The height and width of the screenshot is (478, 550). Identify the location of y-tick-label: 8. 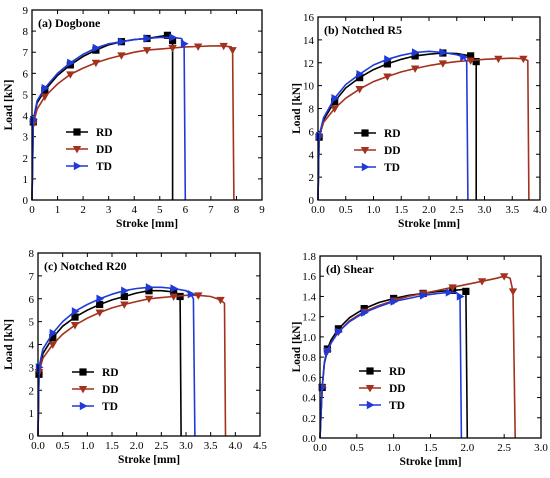
(312, 110).